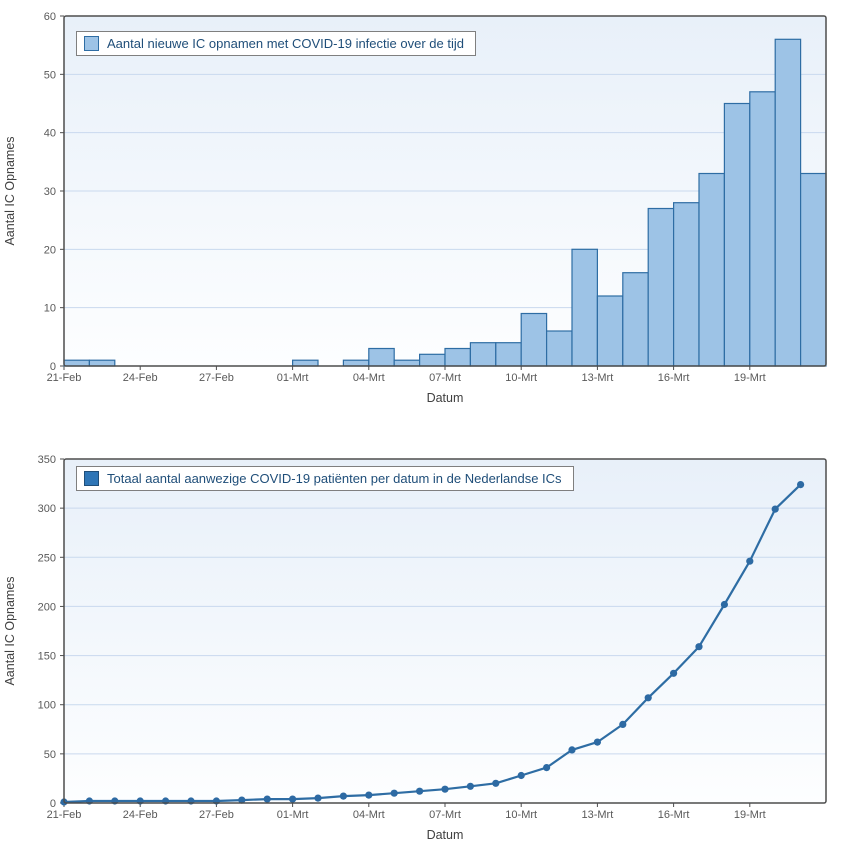  What do you see at coordinates (50, 250) in the screenshot?
I see `y-tick-label: 20` at bounding box center [50, 250].